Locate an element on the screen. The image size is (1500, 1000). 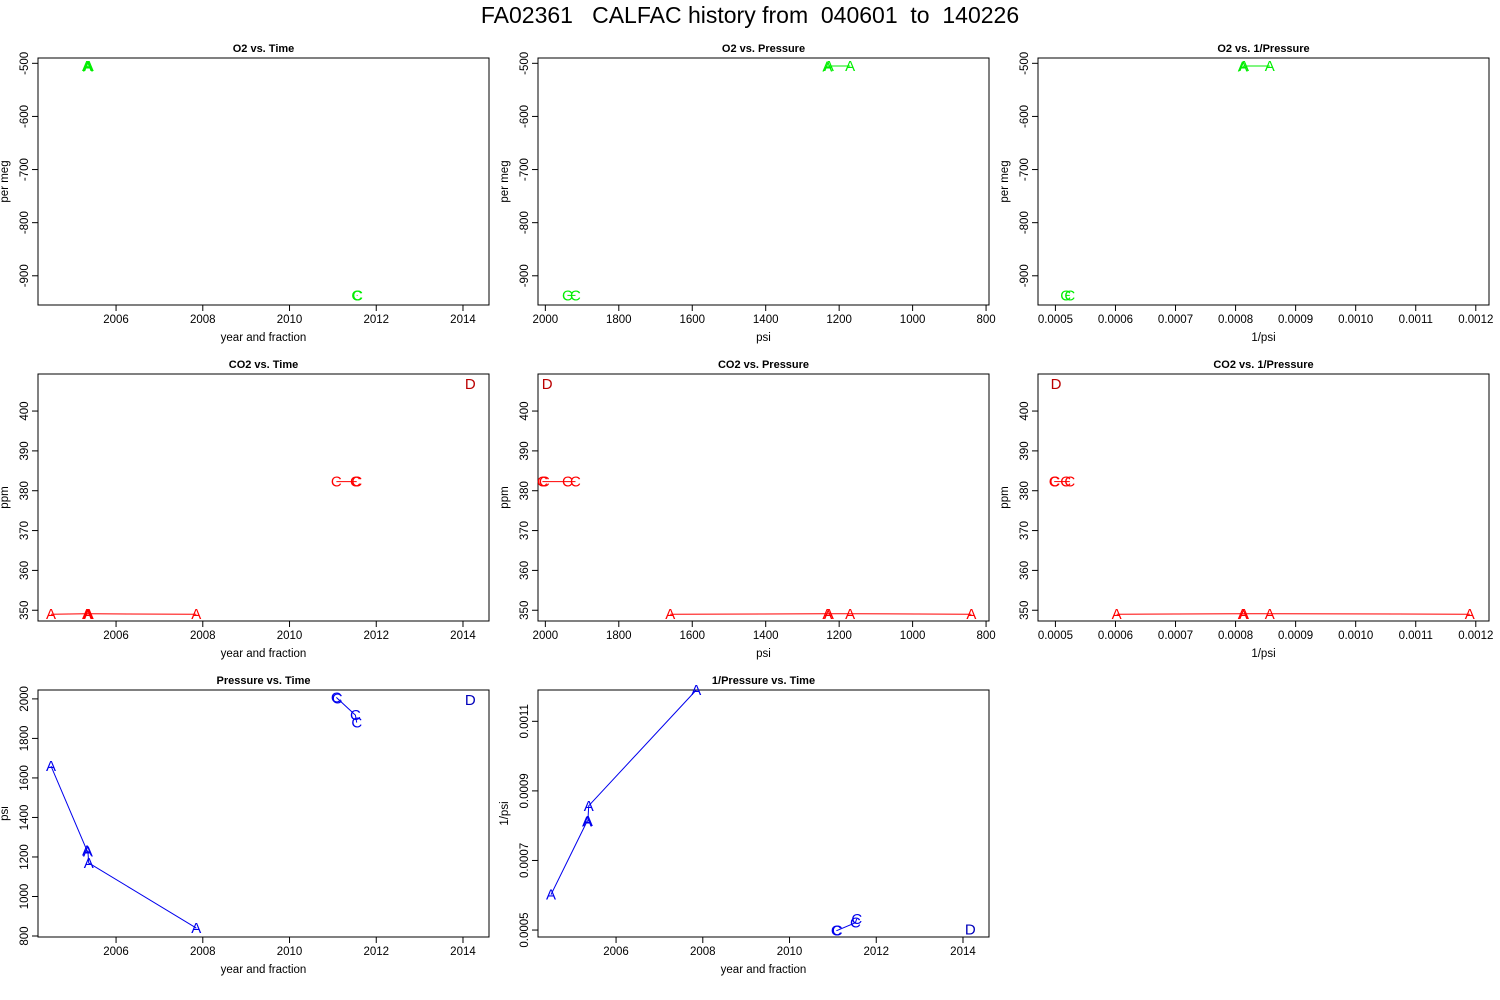
x-tick-label: 0.0010 is located at coordinates (1355, 636).